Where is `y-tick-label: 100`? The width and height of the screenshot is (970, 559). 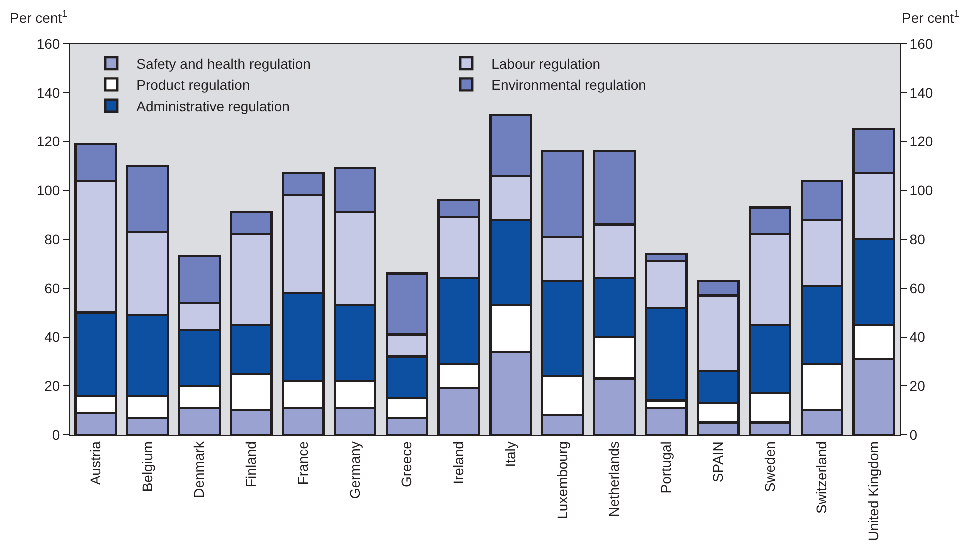
y-tick-label: 100 is located at coordinates (48, 190).